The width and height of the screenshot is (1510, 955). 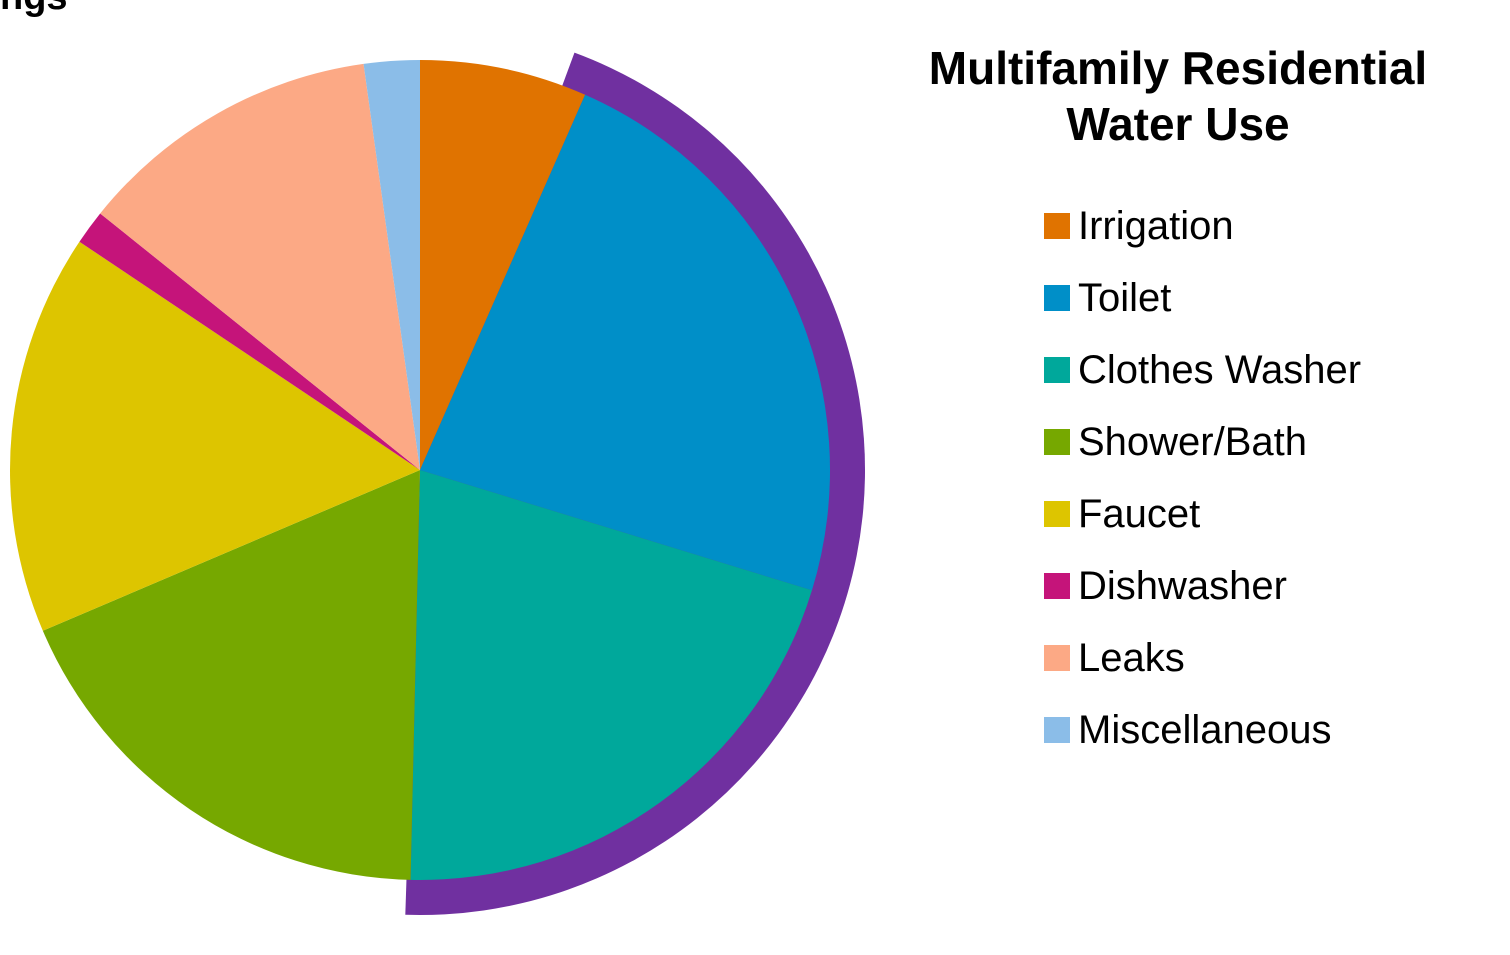 What do you see at coordinates (1178, 68) in the screenshot?
I see `chart-title-line-1: Multifamily Residential` at bounding box center [1178, 68].